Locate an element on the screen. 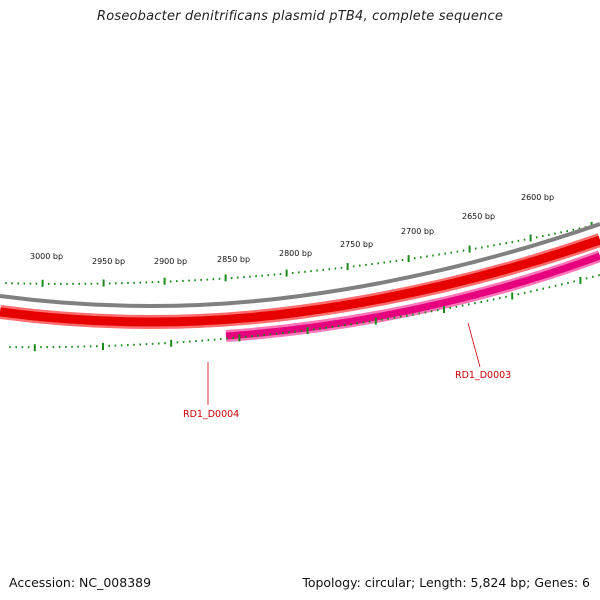  ruler-label: 3000 bp is located at coordinates (46, 256).